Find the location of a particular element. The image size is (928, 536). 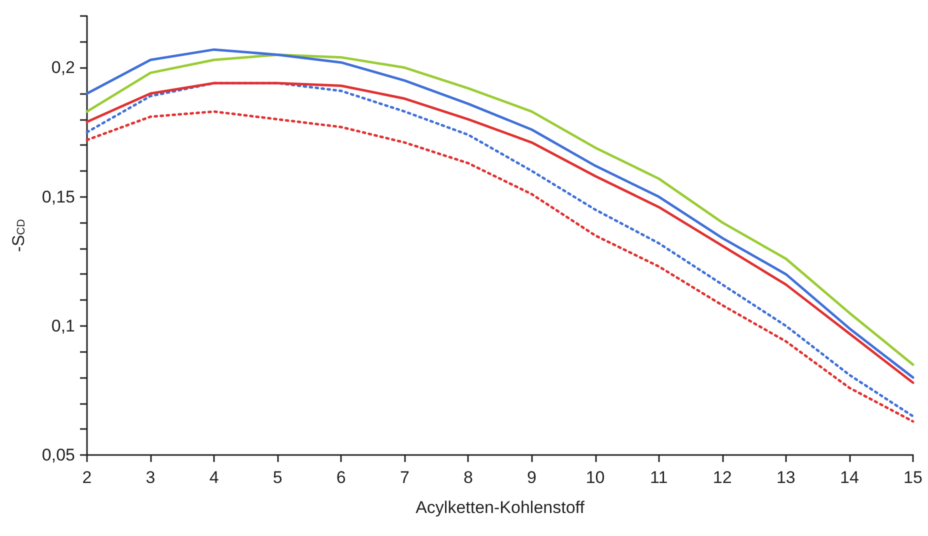

x-axis-title: Acylketten-Kohlenstoff is located at coordinates (500, 507).